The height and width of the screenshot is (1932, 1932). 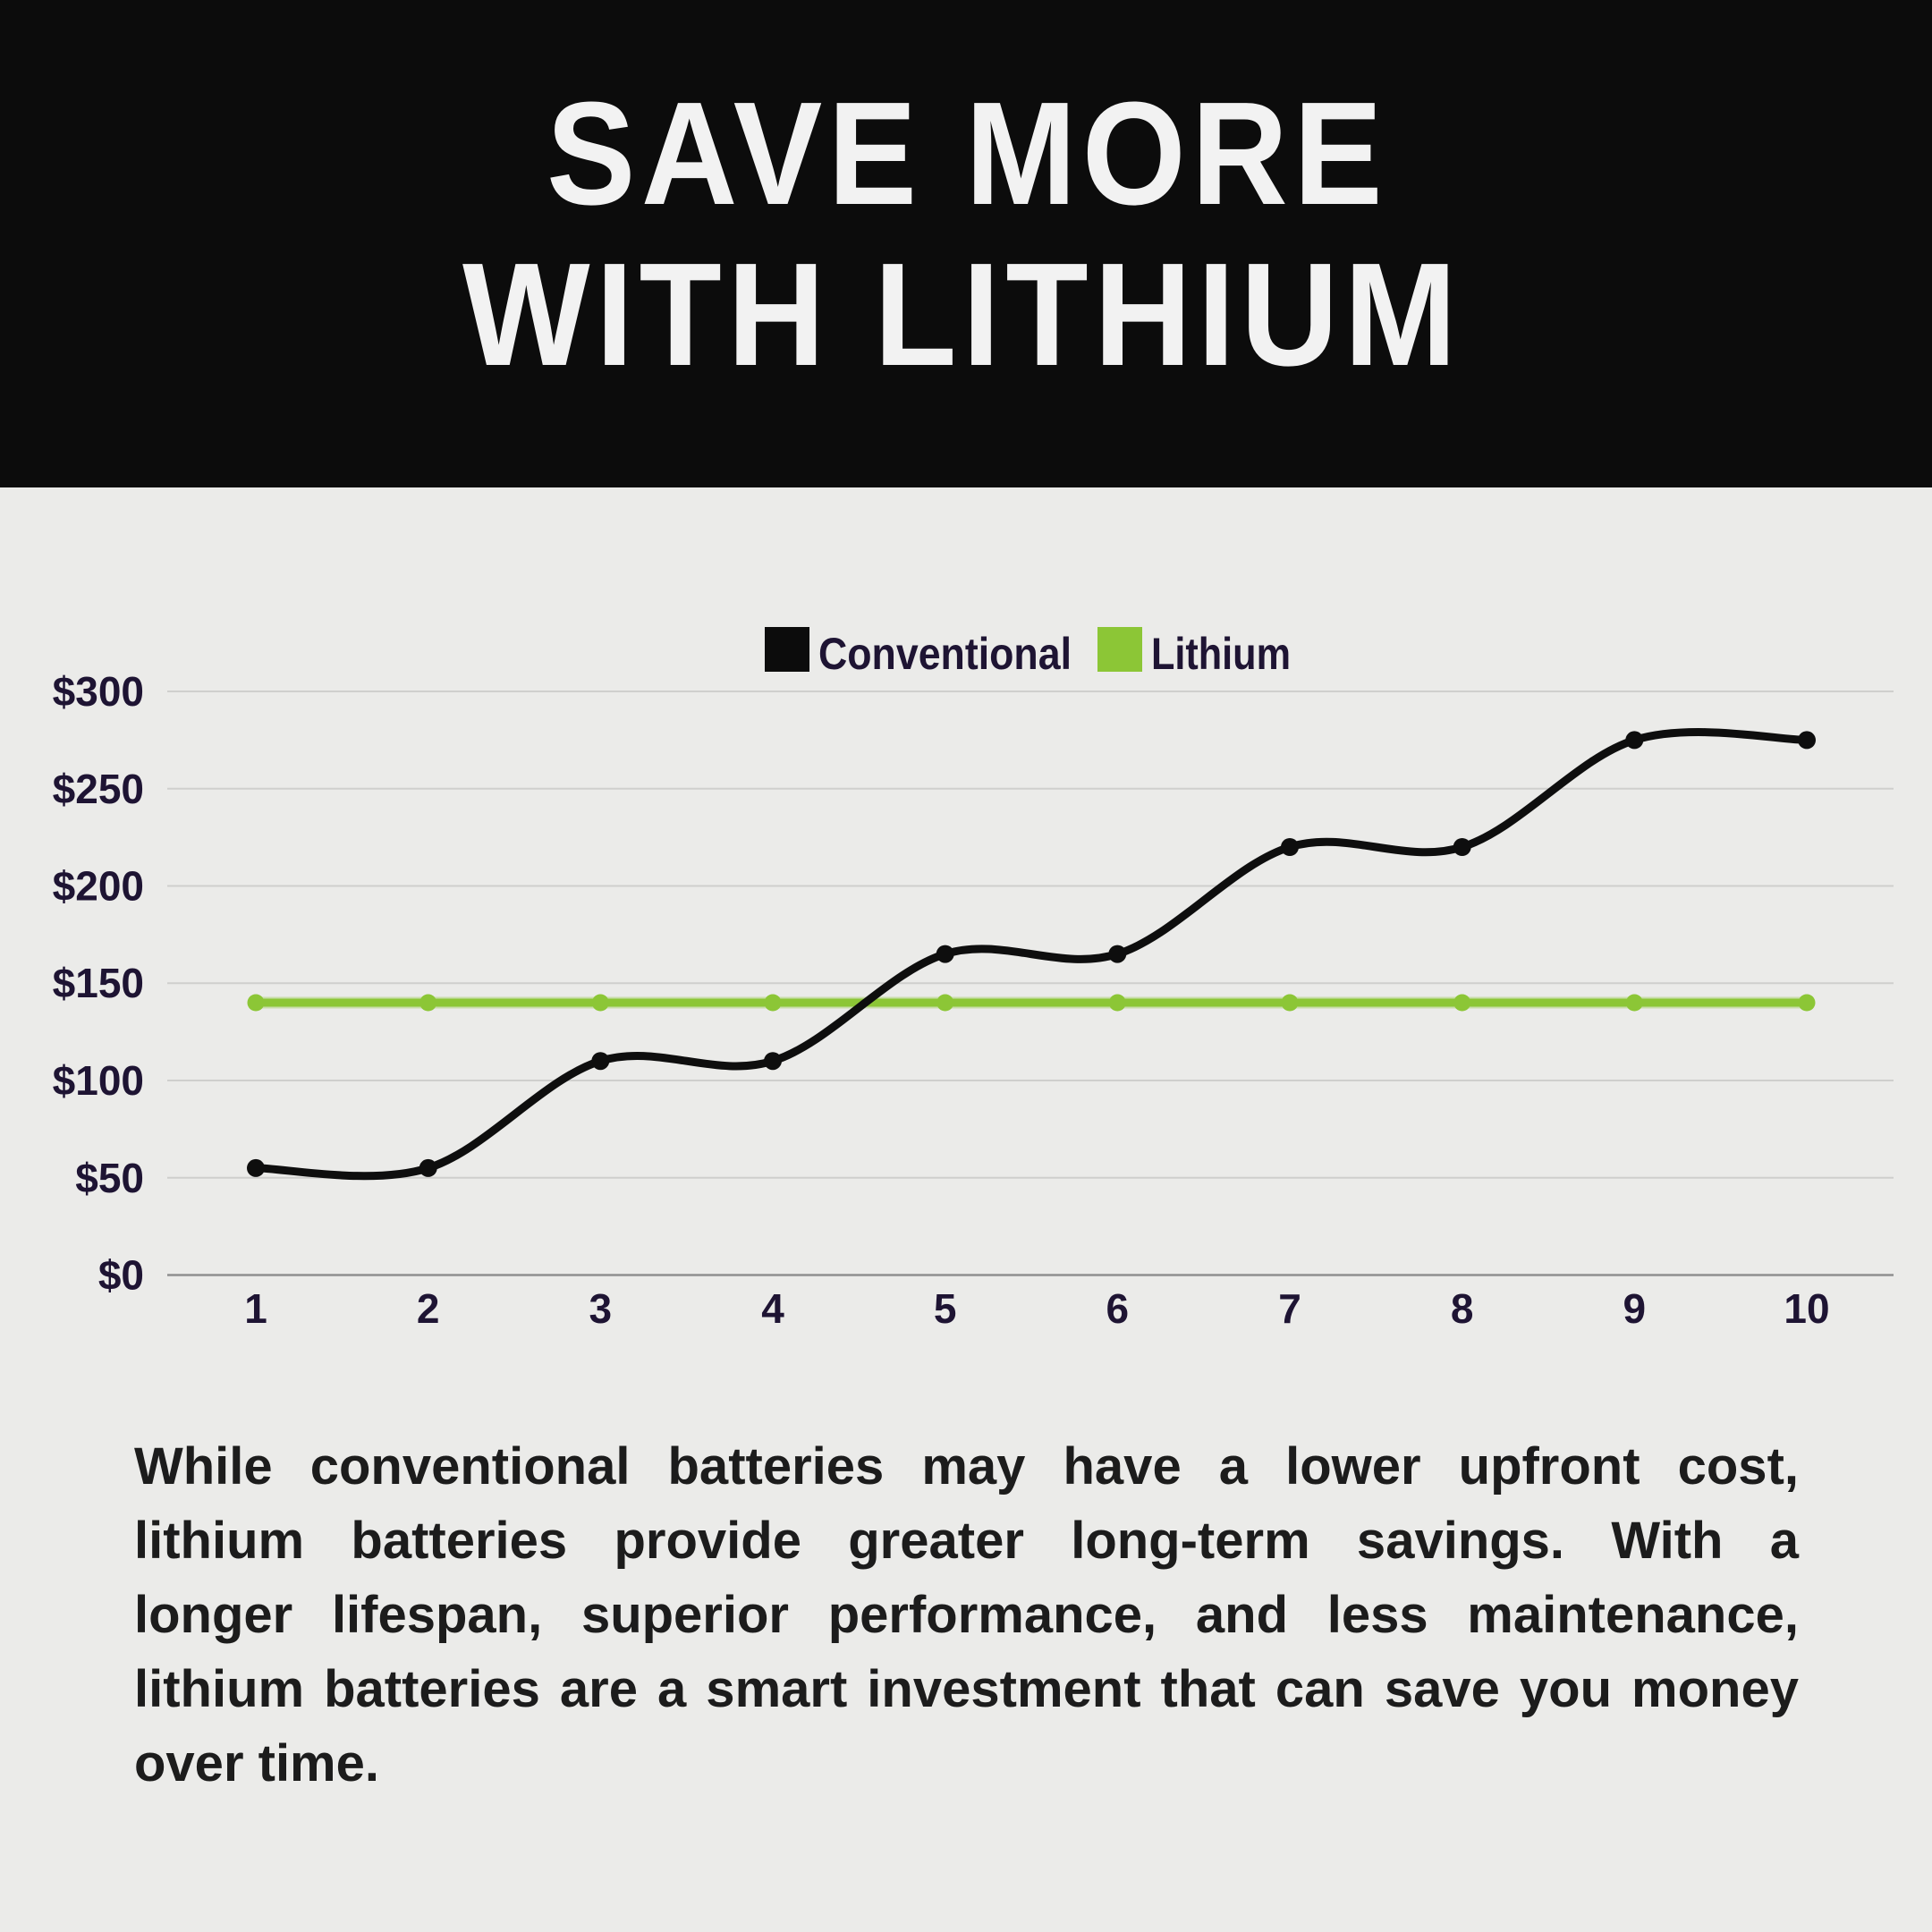 I want to click on svg-text: 7, so click(x=1289, y=1308).